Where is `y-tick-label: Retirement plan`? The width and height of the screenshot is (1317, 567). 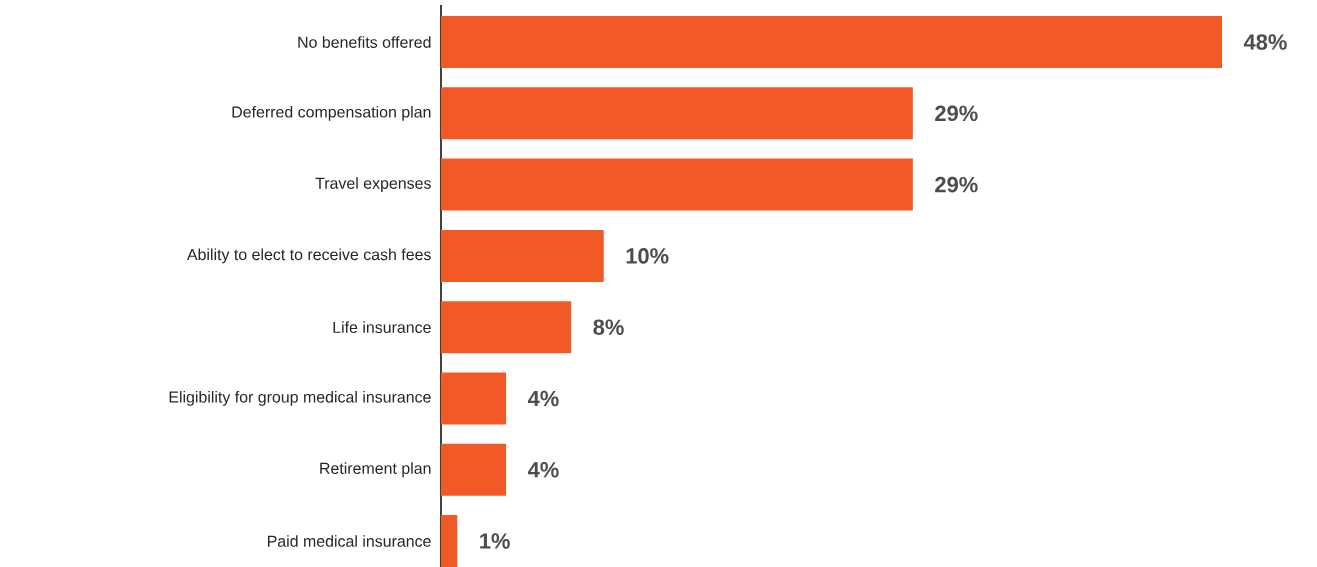 y-tick-label: Retirement plan is located at coordinates (375, 470).